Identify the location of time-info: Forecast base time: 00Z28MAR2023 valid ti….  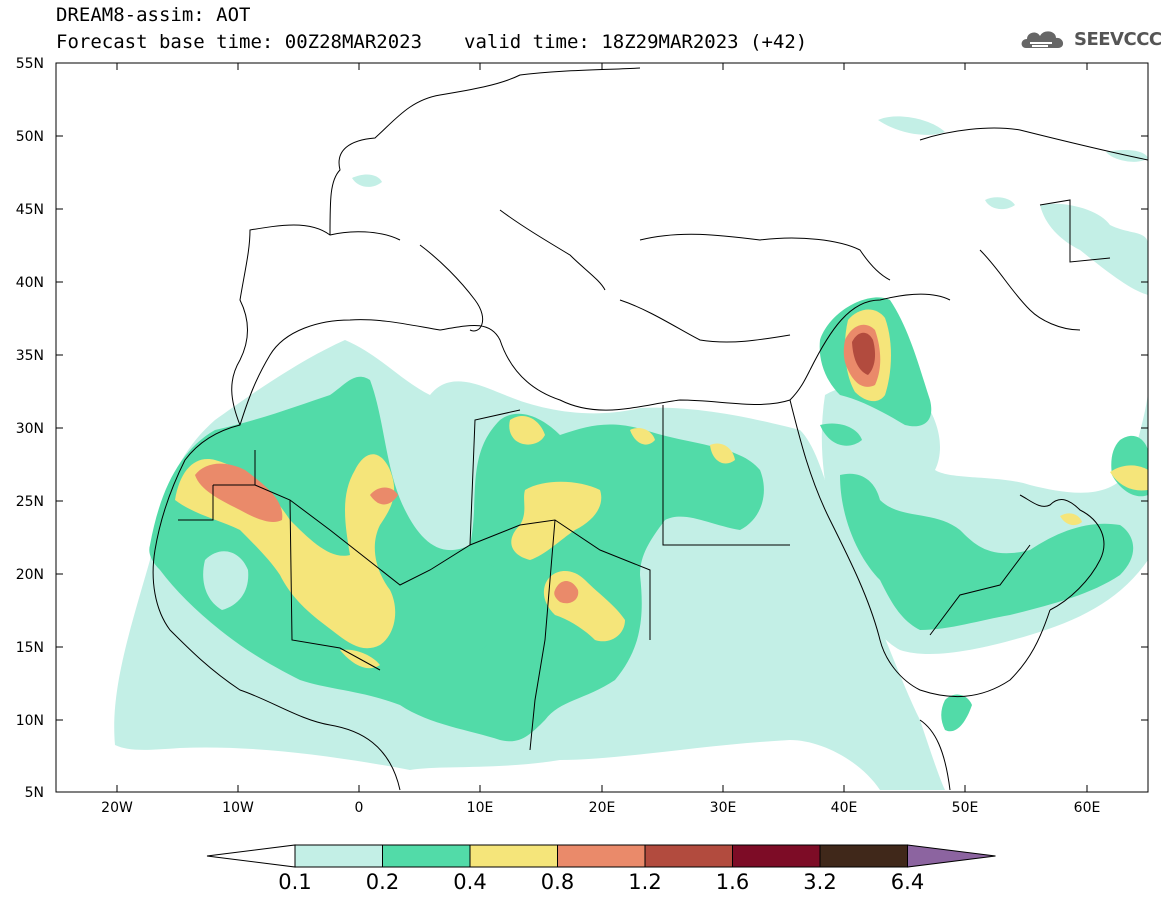
(431, 42).